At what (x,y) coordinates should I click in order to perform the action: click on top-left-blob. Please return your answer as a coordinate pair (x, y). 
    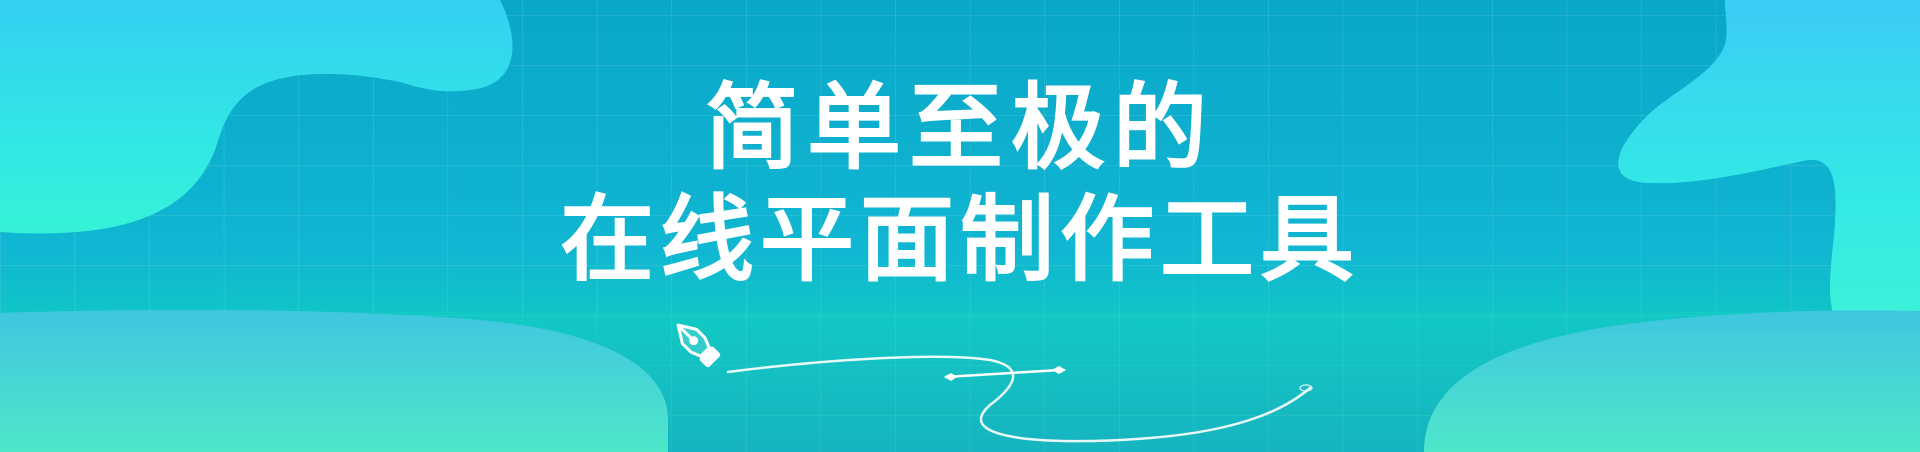
    Looking at the image, I should click on (256, 117).